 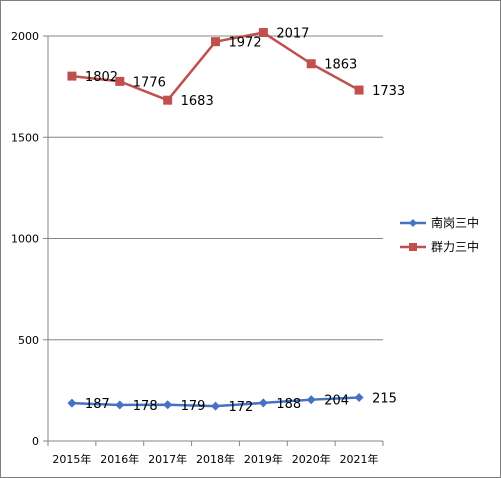 What do you see at coordinates (455, 222) in the screenshot?
I see `legend-label: 南岗三中` at bounding box center [455, 222].